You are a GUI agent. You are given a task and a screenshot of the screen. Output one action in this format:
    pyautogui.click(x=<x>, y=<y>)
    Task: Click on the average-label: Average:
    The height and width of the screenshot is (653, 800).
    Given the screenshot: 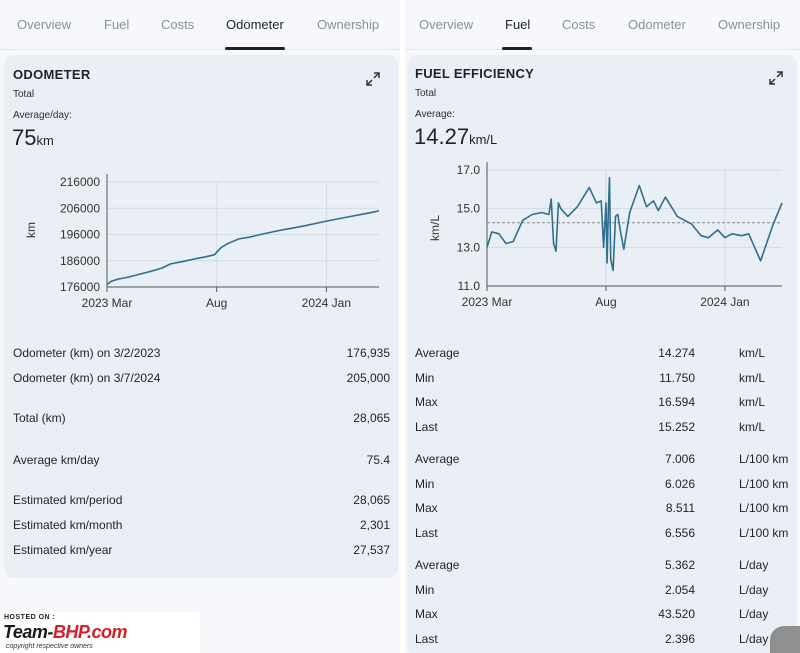 What is the action you would take?
    pyautogui.click(x=435, y=114)
    